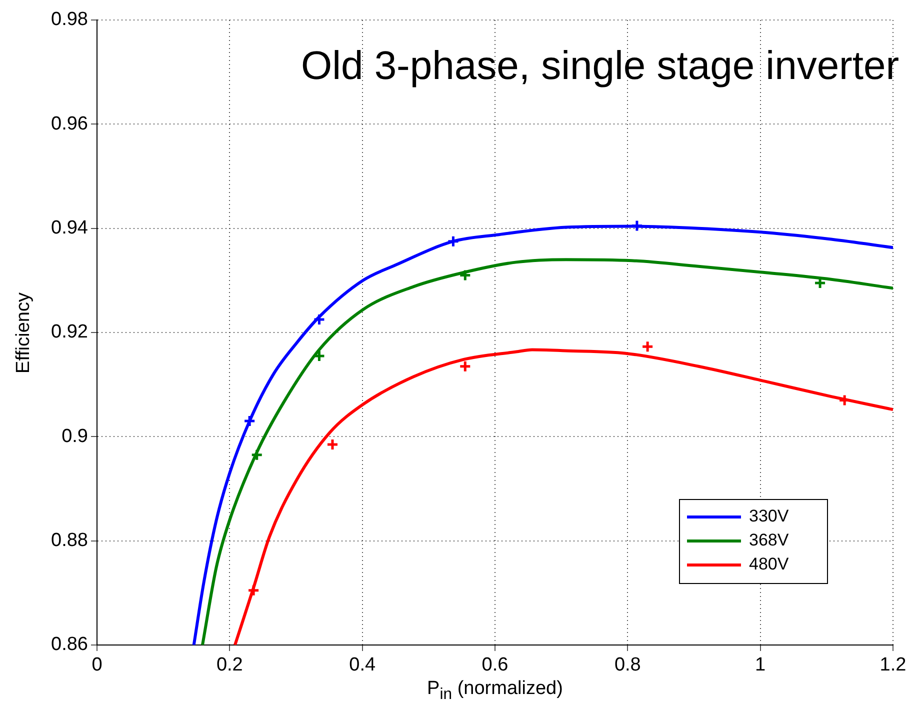 This screenshot has height=711, width=921. I want to click on x-tick-label: 0, so click(97, 665).